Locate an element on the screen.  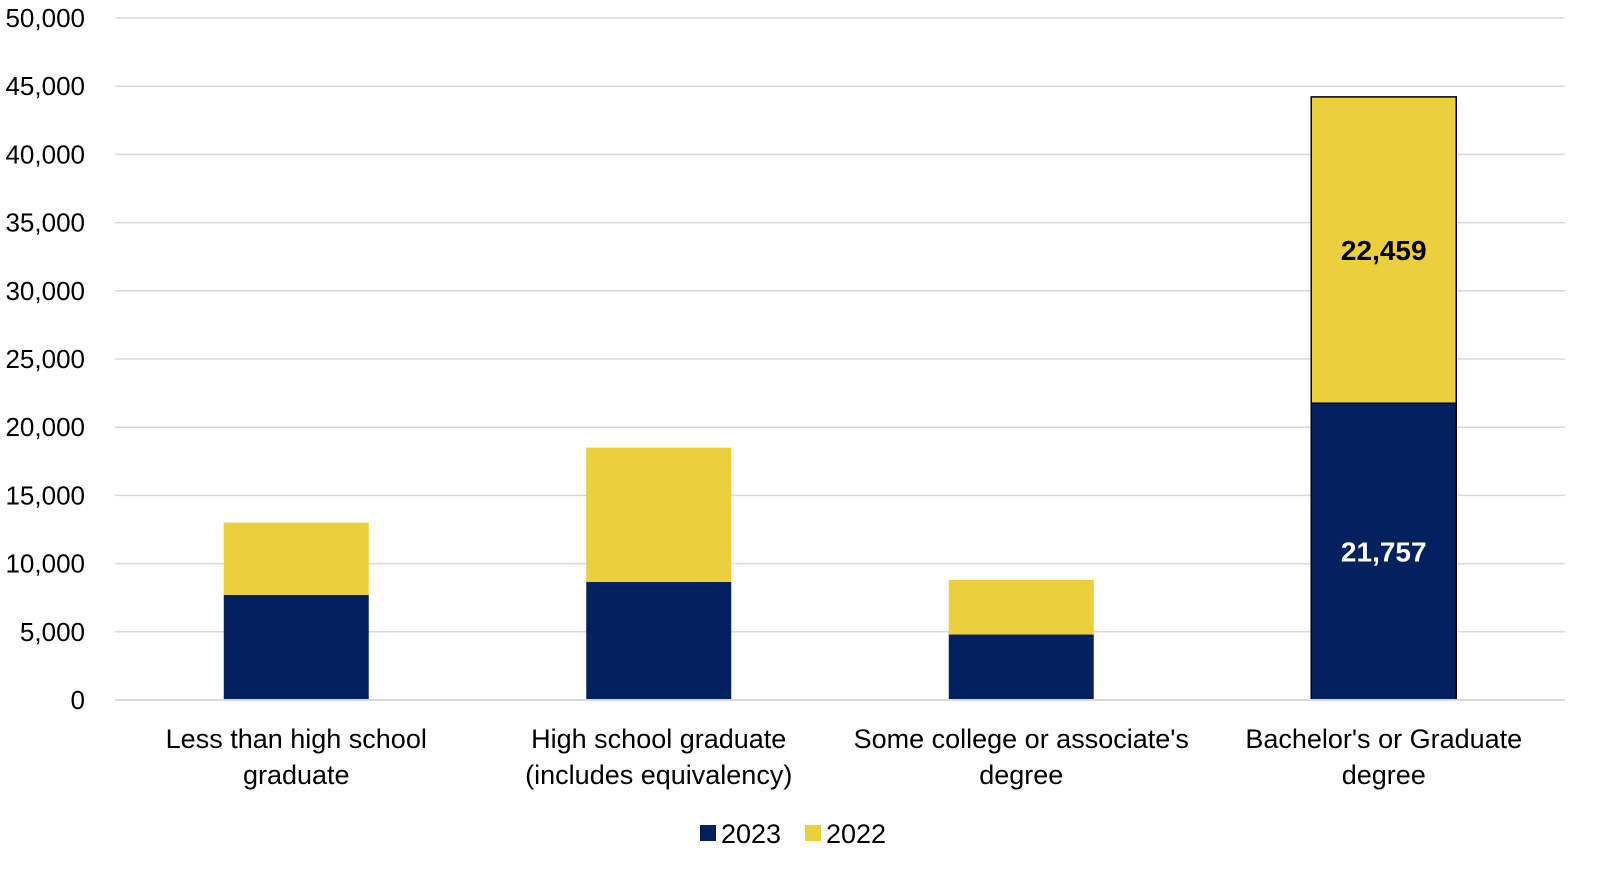
y-tick-label: 15,000 is located at coordinates (45, 495).